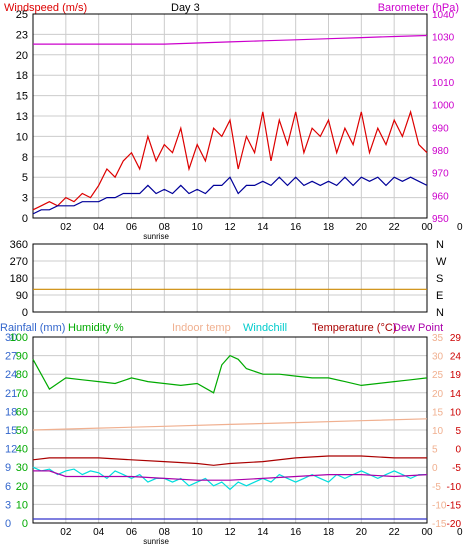  What do you see at coordinates (19, 262) in the screenshot?
I see `direction-left-tick-label: 270` at bounding box center [19, 262].